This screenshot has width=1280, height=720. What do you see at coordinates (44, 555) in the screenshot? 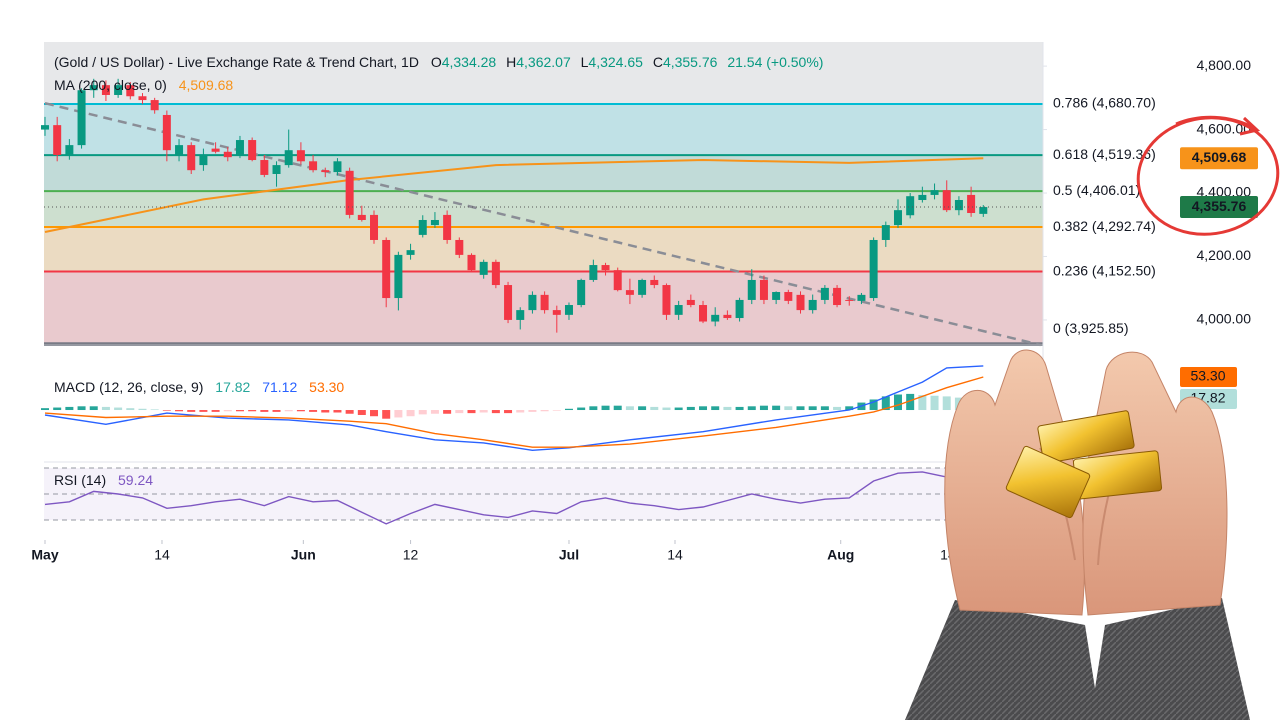
I see `x-tick-label: May` at bounding box center [44, 555].